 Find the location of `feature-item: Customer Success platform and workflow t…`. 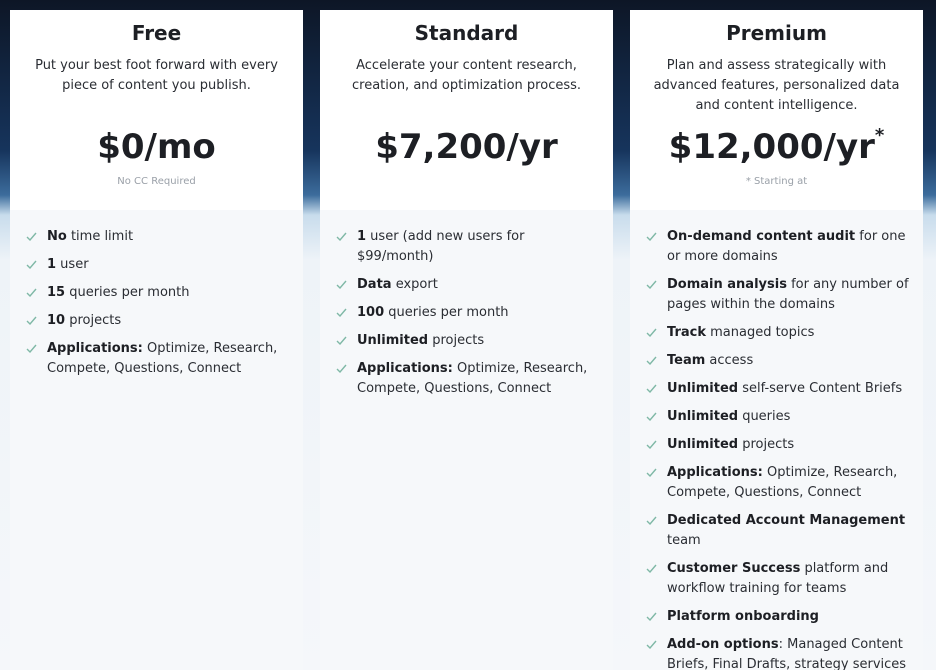

feature-item: Customer Success platform and workflow t… is located at coordinates (777, 579).